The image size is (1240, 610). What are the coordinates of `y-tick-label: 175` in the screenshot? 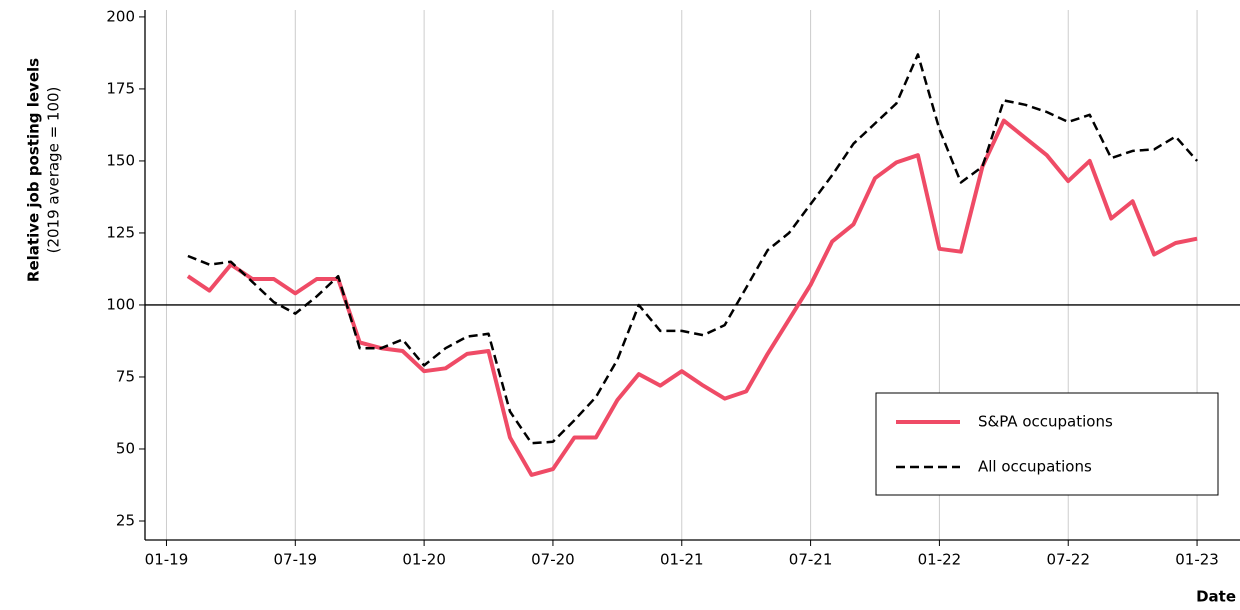 It's located at (120, 88).